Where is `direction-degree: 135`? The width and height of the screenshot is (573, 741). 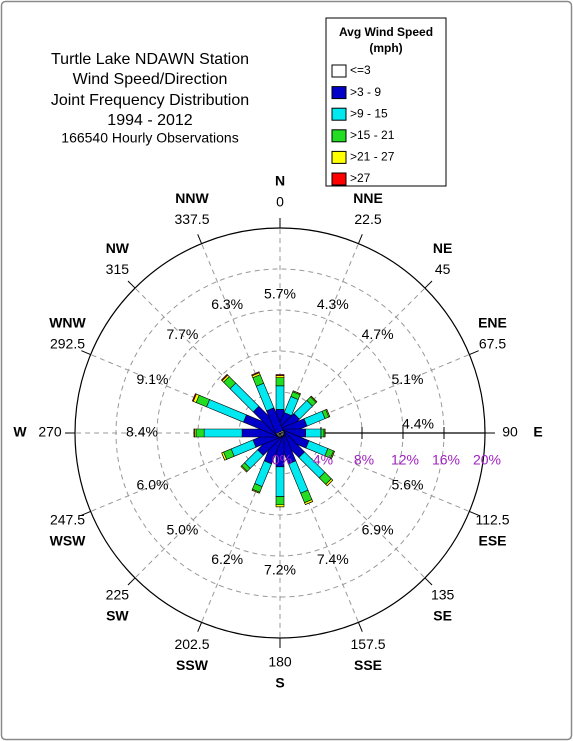 direction-degree: 135 is located at coordinates (443, 594).